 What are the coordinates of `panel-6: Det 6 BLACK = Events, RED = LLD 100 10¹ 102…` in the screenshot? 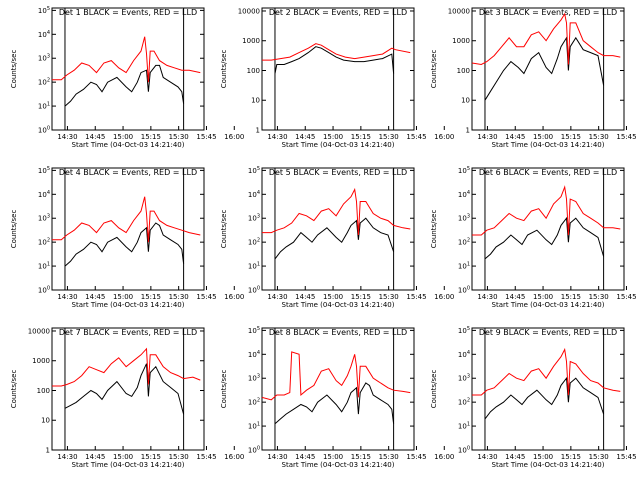 It's located at (533, 237).